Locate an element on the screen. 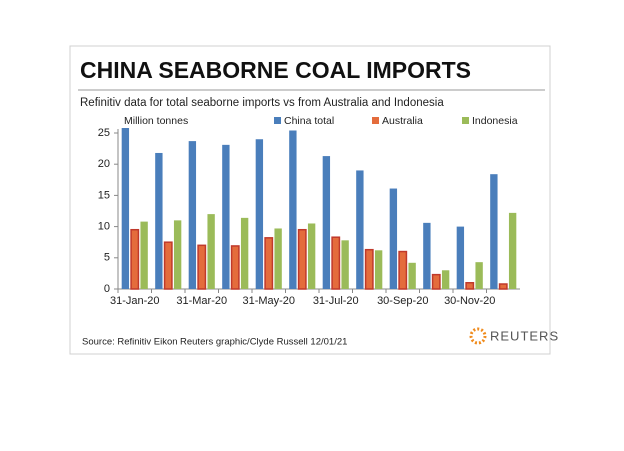 This screenshot has height=451, width=624. y-tick-label: 5 is located at coordinates (107, 258).